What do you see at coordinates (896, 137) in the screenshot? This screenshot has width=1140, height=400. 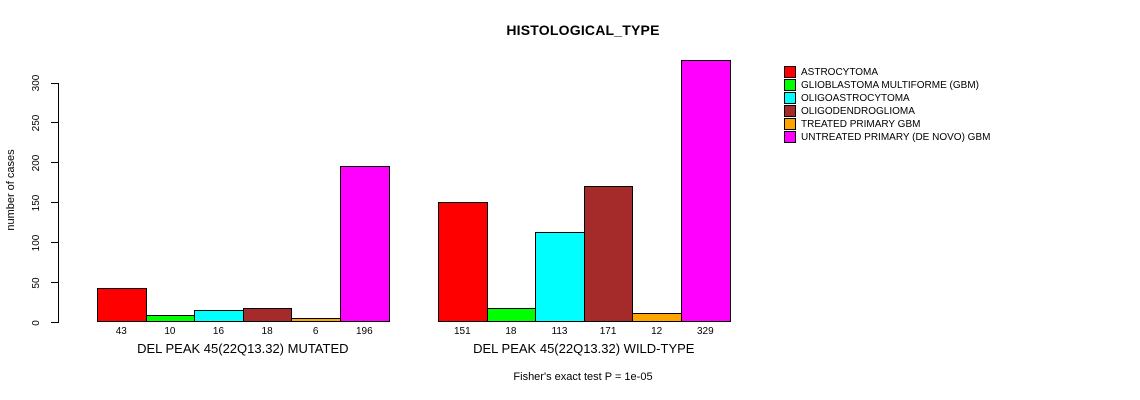 I see `legend-label: UNTREATED PRIMARY (DE NOVO) GBM` at bounding box center [896, 137].